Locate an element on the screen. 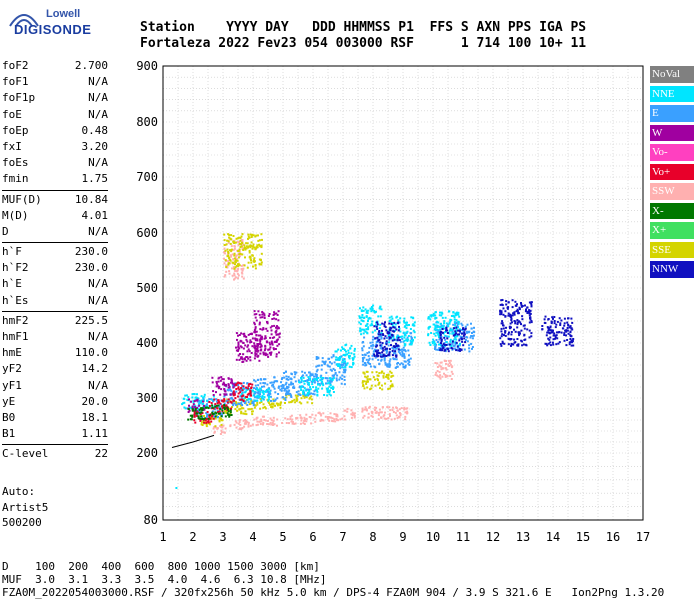 The width and height of the screenshot is (700, 600). x-tick-label: 17 is located at coordinates (643, 537).